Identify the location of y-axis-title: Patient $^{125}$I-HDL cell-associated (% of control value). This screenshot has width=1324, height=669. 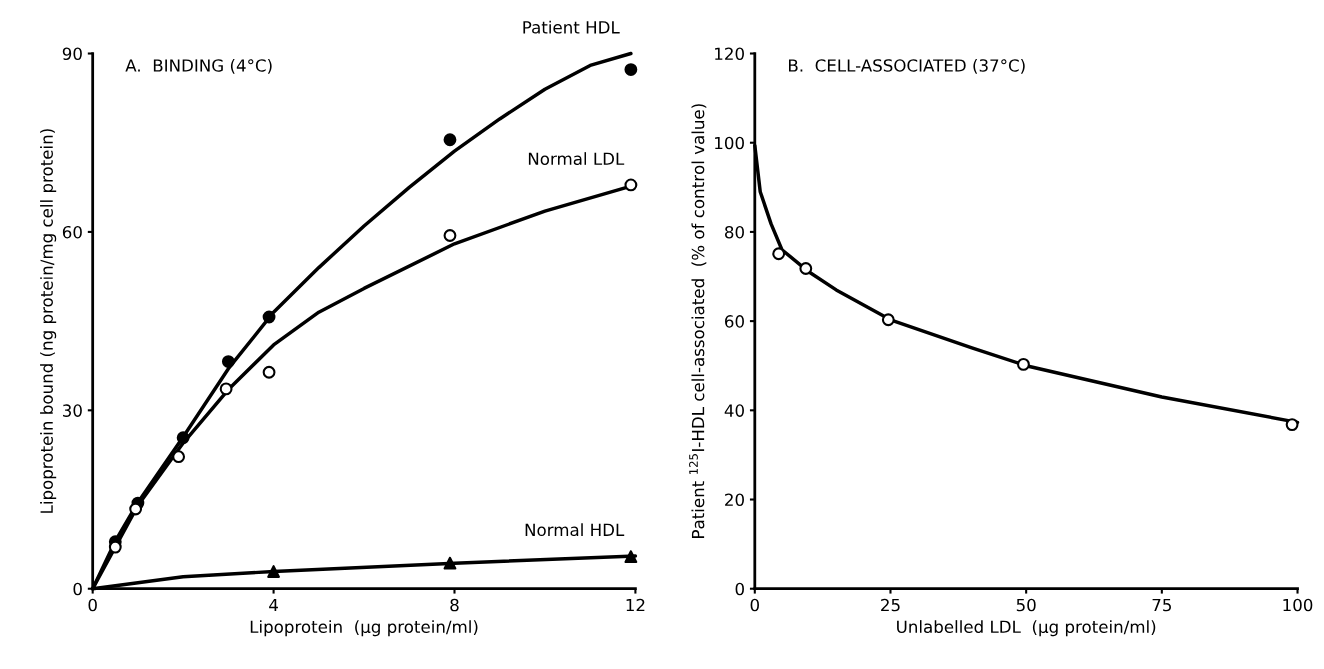
(698, 321).